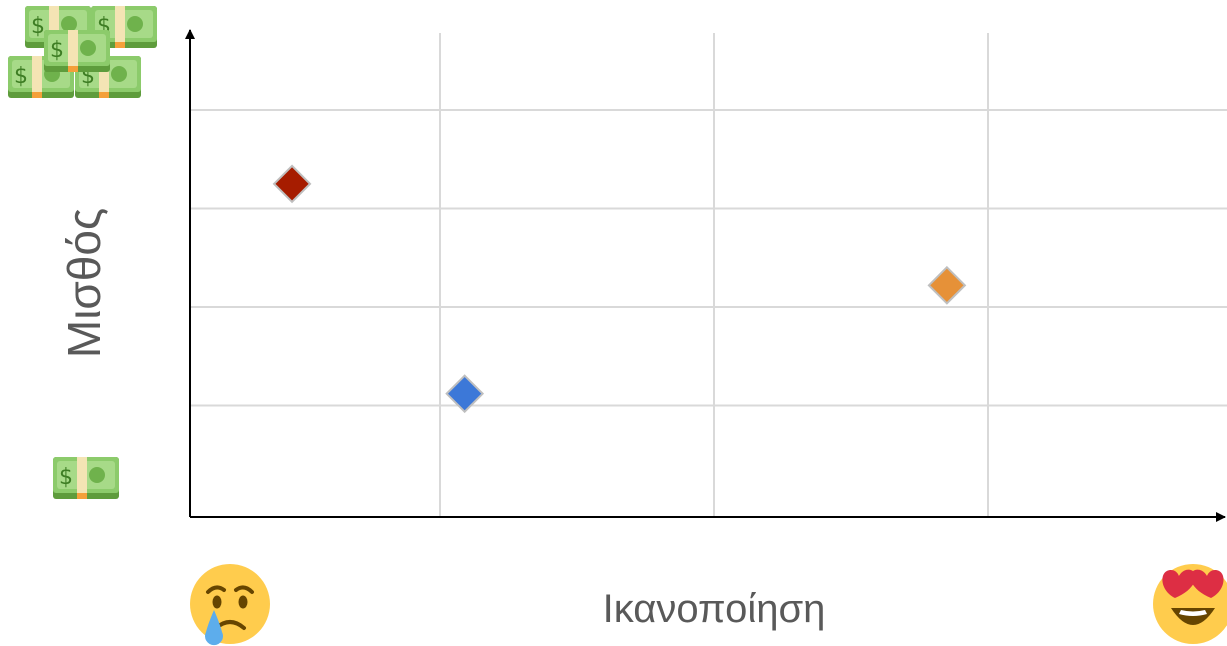  What do you see at coordinates (84, 283) in the screenshot?
I see `y-axis-title: Μισθός` at bounding box center [84, 283].